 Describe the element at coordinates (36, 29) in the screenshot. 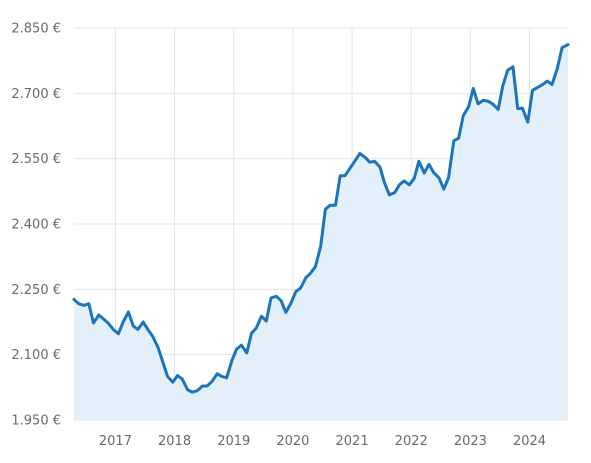

I see `y-tick-label-6: 2.850 €` at that location.